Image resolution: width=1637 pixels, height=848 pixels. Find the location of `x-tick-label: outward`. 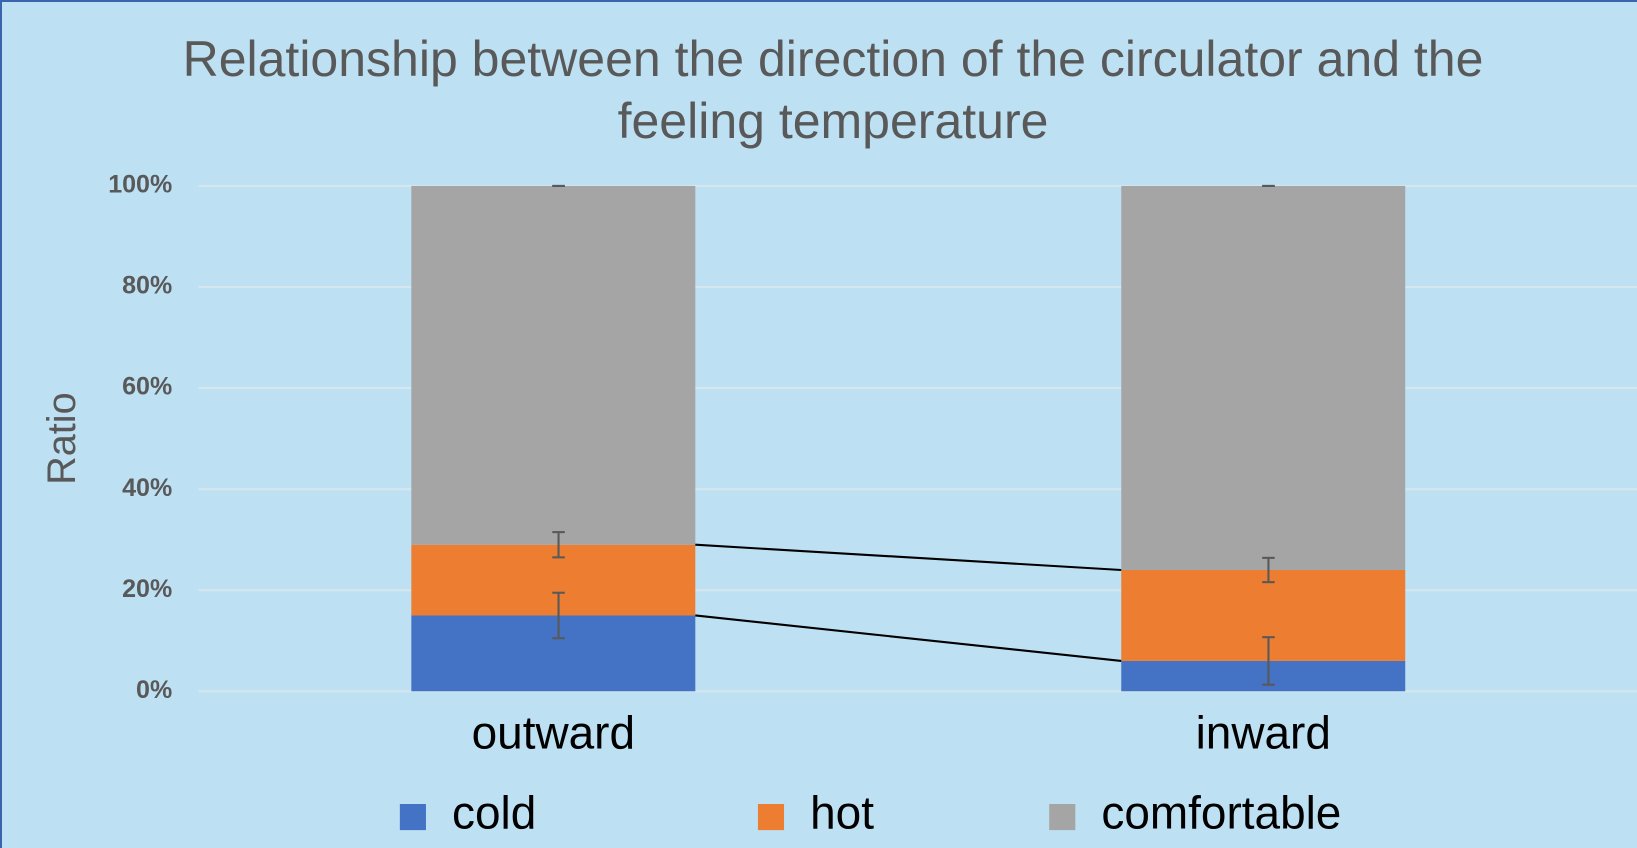

x-tick-label: outward is located at coordinates (553, 732).